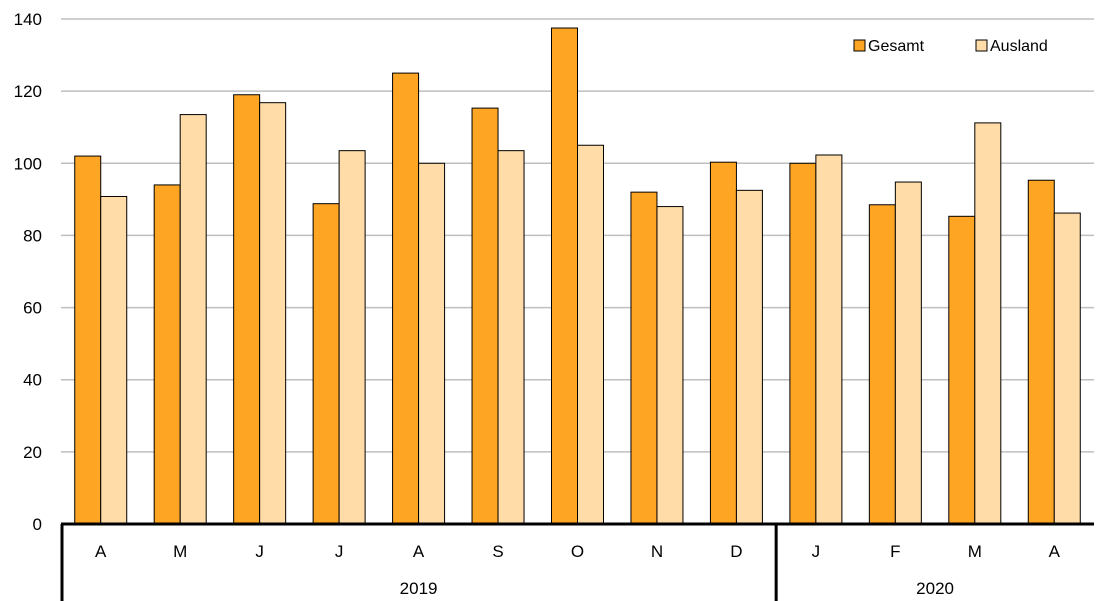  I want to click on y-tick-label: 100, so click(28, 163).